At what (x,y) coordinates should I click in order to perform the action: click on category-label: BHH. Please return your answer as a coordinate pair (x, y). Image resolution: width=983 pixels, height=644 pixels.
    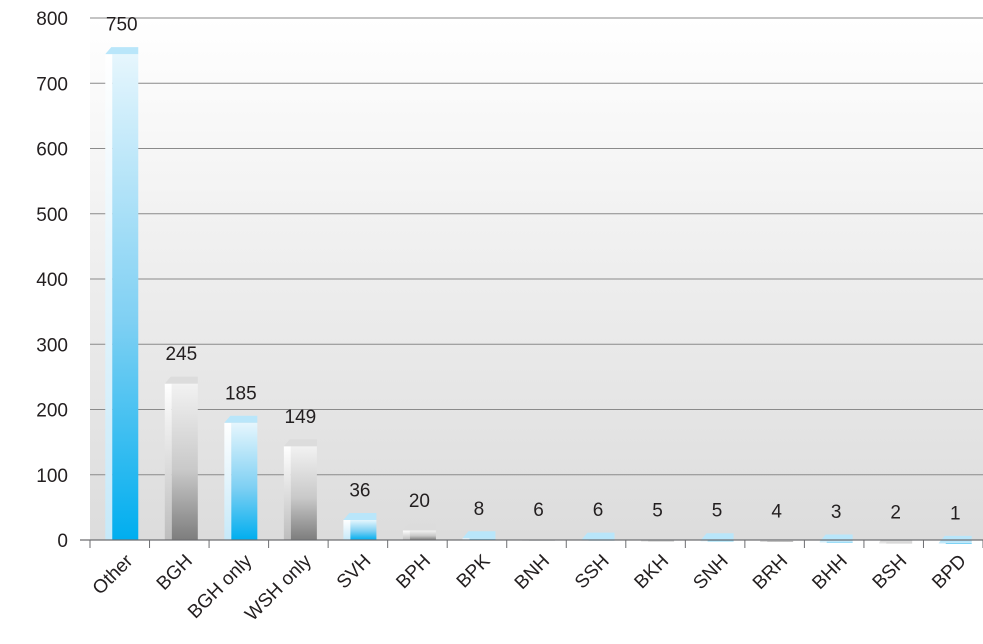
    Looking at the image, I should click on (829, 572).